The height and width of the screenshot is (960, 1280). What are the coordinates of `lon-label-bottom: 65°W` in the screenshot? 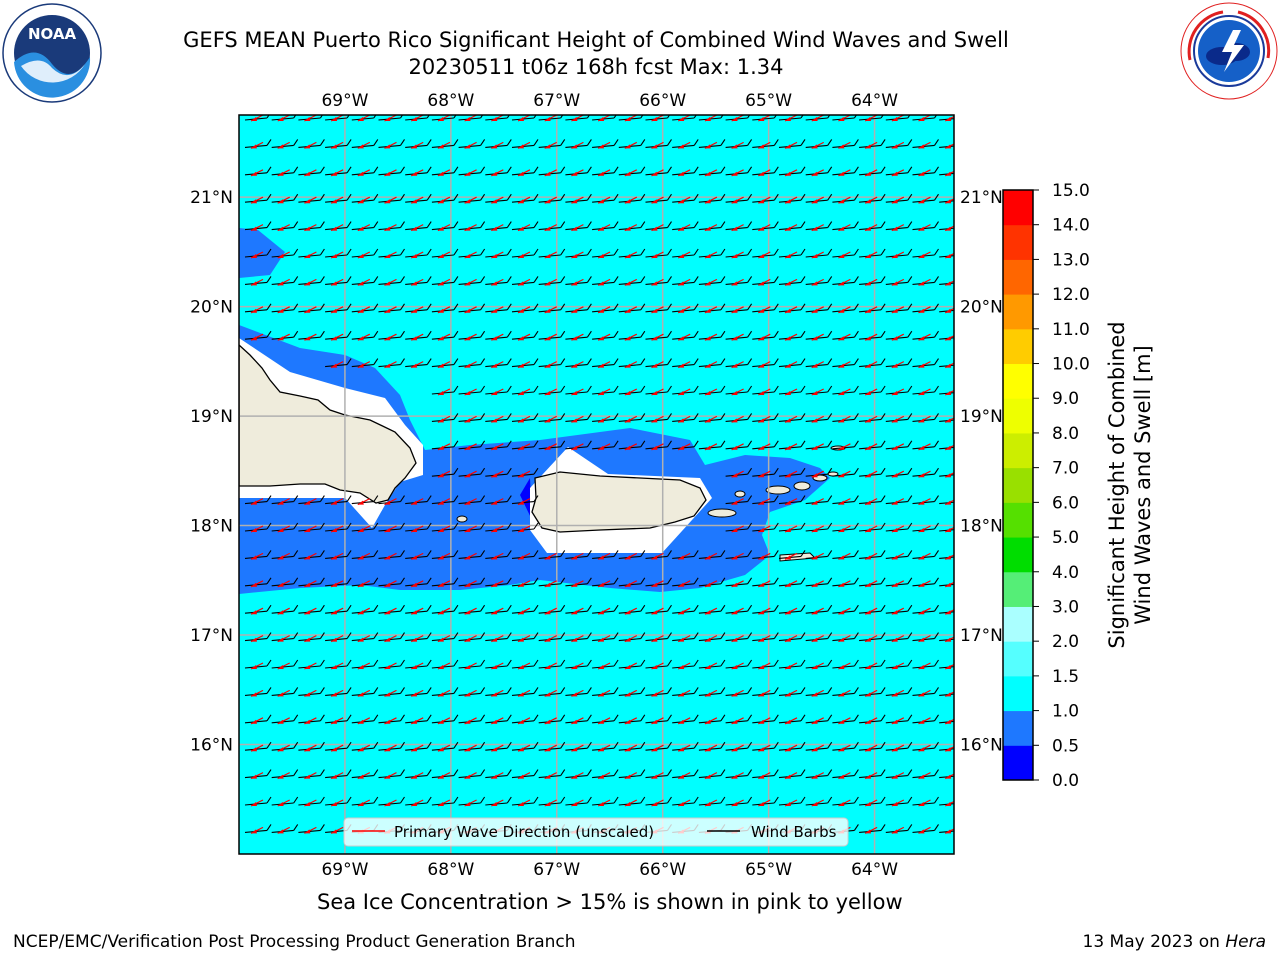 It's located at (768, 870).